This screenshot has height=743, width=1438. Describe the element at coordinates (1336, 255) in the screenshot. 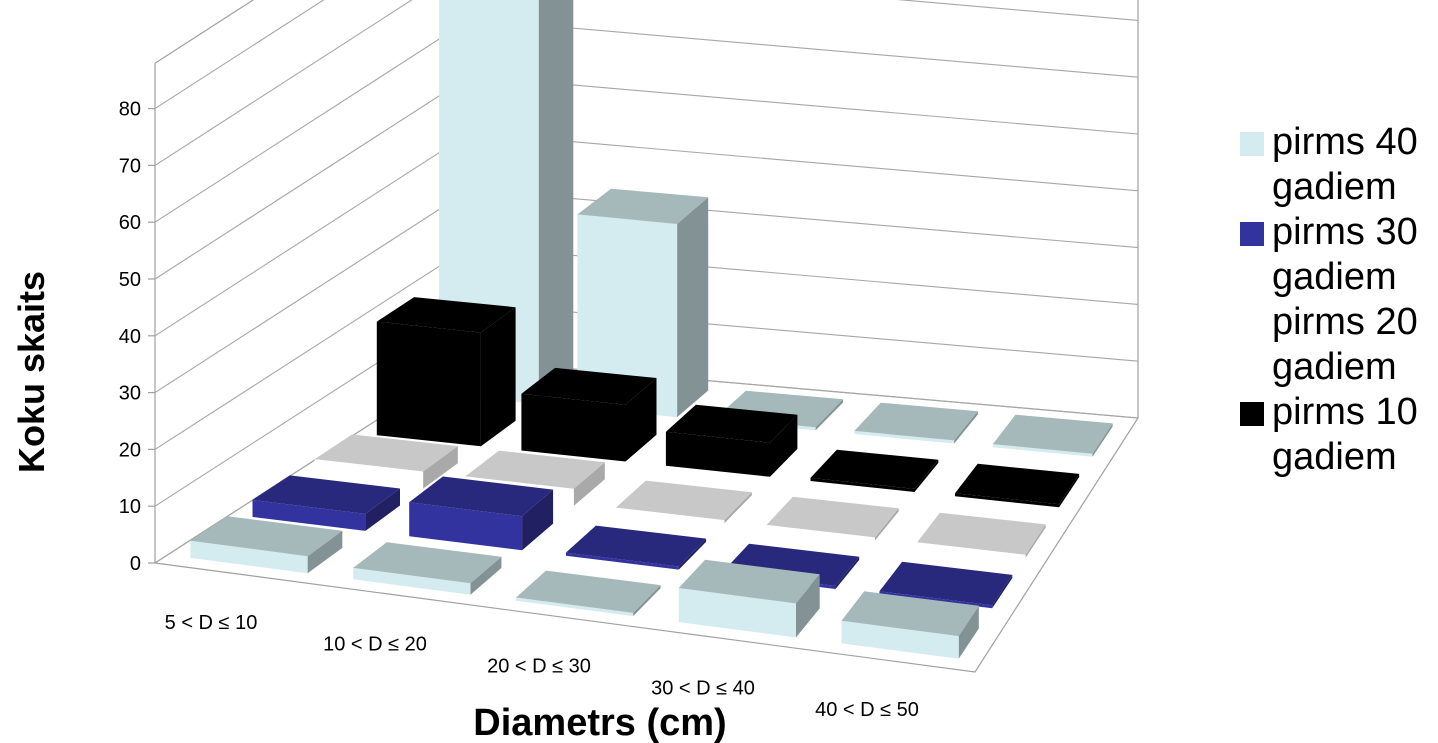

I see `legend-item-pirms-30: pirms 30 gadiem` at that location.